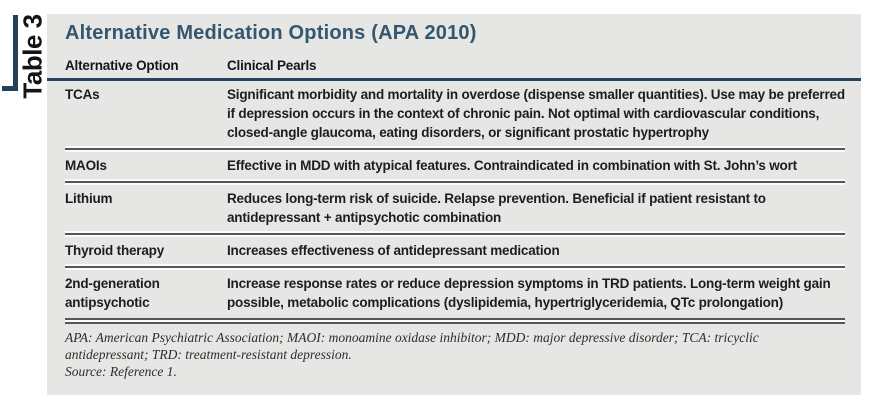  What do you see at coordinates (82, 94) in the screenshot?
I see `option-cell: TCAs` at bounding box center [82, 94].